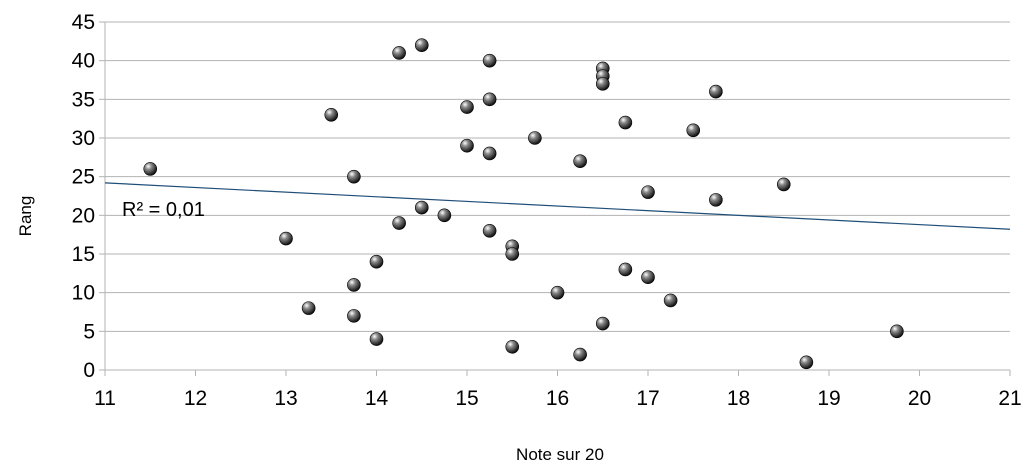  What do you see at coordinates (105, 398) in the screenshot?
I see `x-tick-label: 11` at bounding box center [105, 398].